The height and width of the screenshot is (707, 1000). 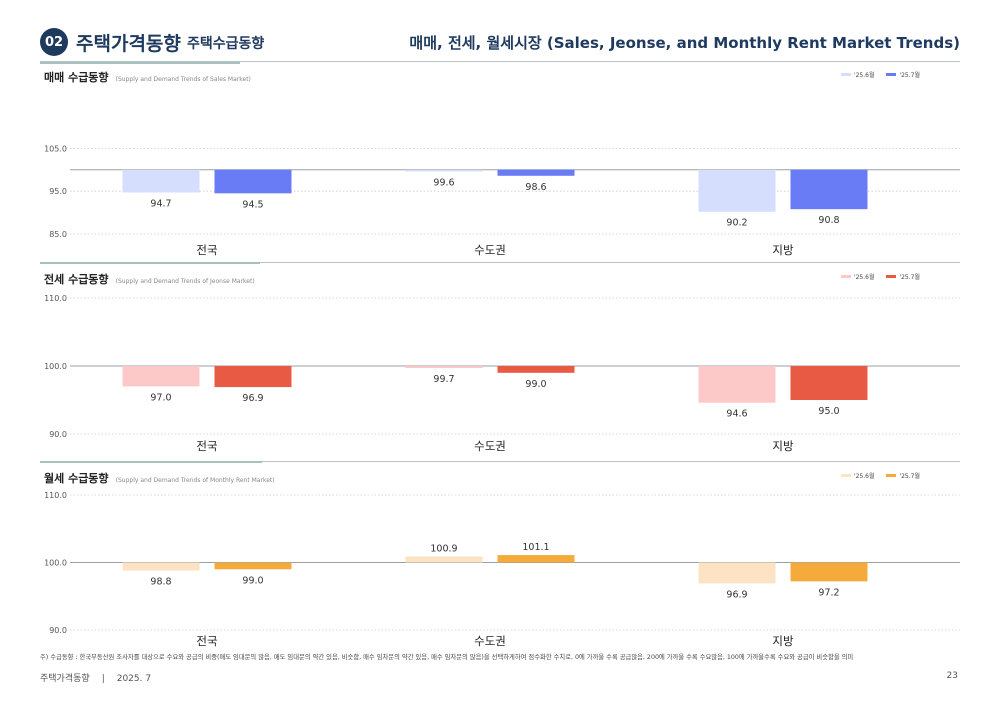 What do you see at coordinates (134, 679) in the screenshot?
I see `footer-date: 2025. 7` at bounding box center [134, 679].